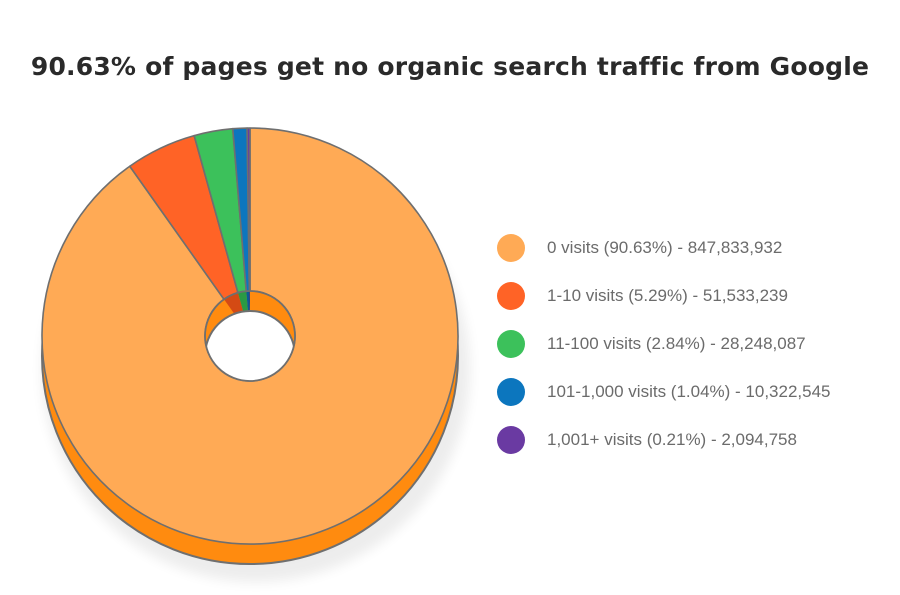 Image resolution: width=900 pixels, height=595 pixels. I want to click on donut-inner-edge, so click(250, 336).